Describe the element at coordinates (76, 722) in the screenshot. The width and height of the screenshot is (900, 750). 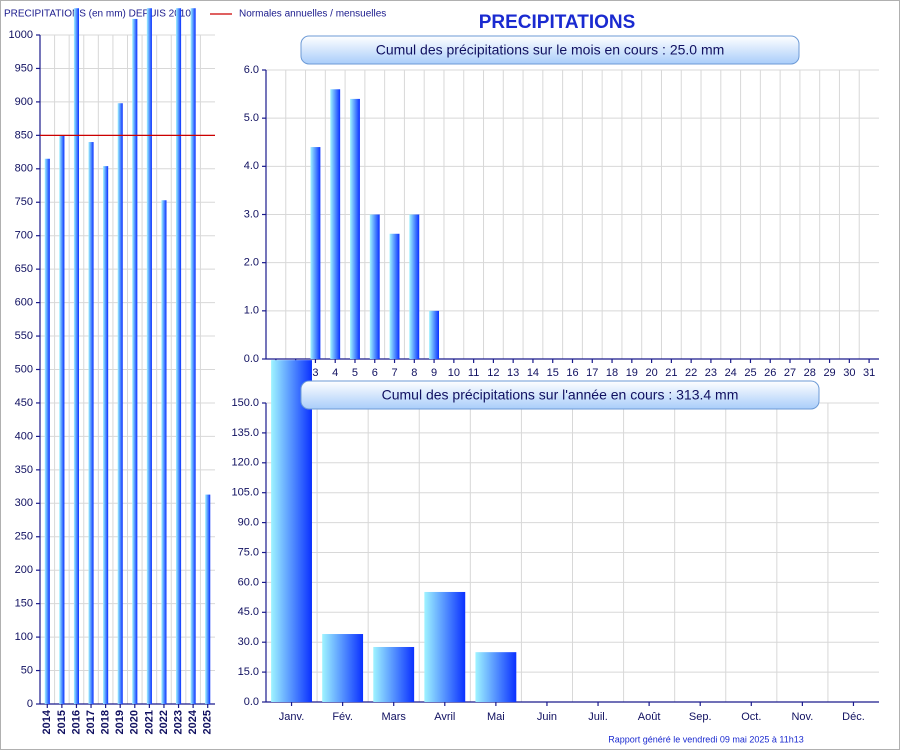
I see `x-tick-label: 2016` at that location.